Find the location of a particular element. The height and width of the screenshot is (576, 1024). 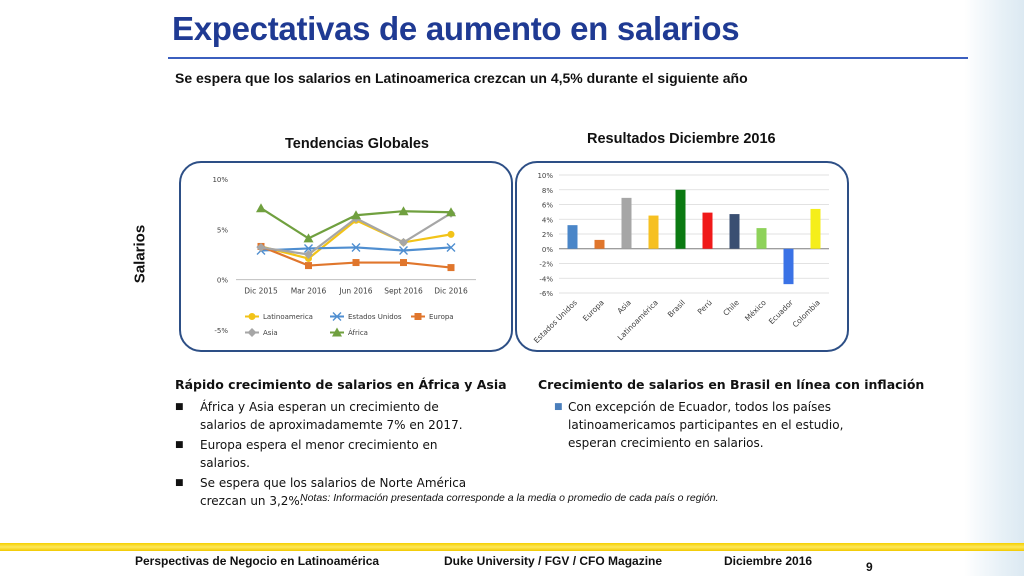

footer-date: Diciembre 2016 is located at coordinates (768, 561).